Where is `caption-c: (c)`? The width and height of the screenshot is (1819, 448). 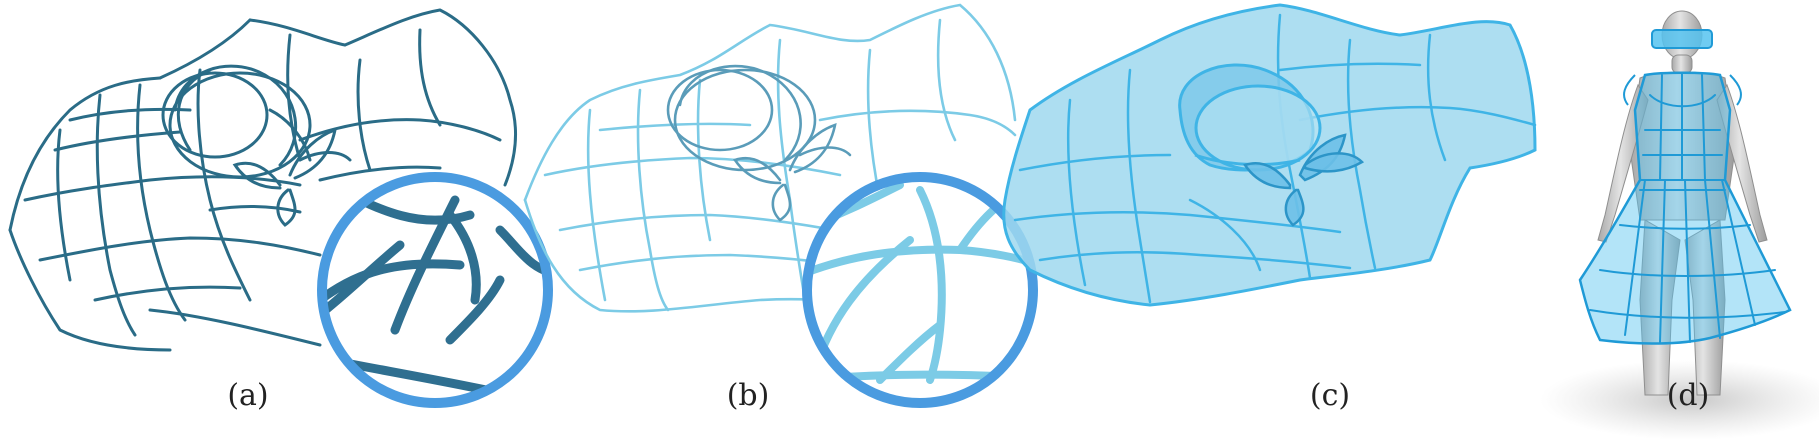
caption-c: (c) is located at coordinates (1330, 395).